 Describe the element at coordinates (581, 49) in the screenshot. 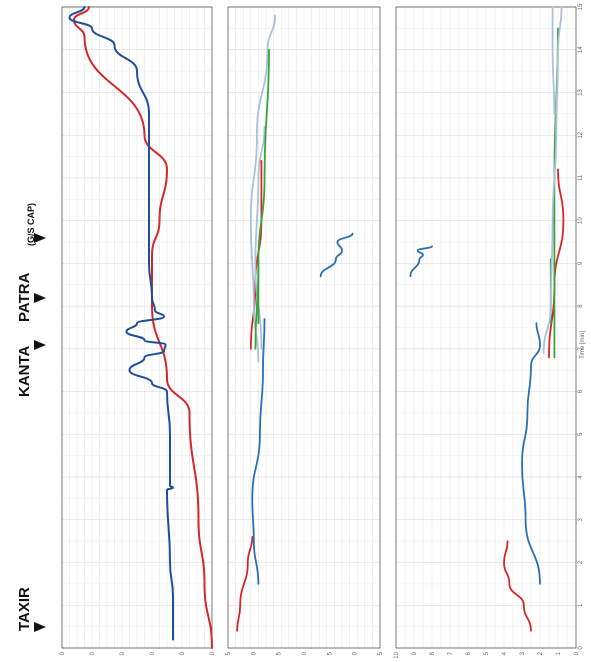

I see `x-tick-label: 14` at that location.